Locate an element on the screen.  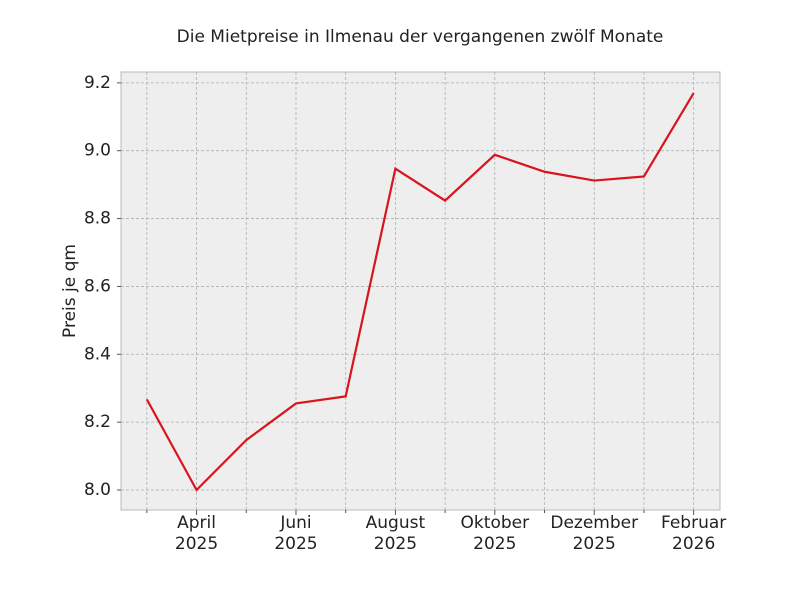
y-axis-label: Preis je qm is located at coordinates (70, 291).